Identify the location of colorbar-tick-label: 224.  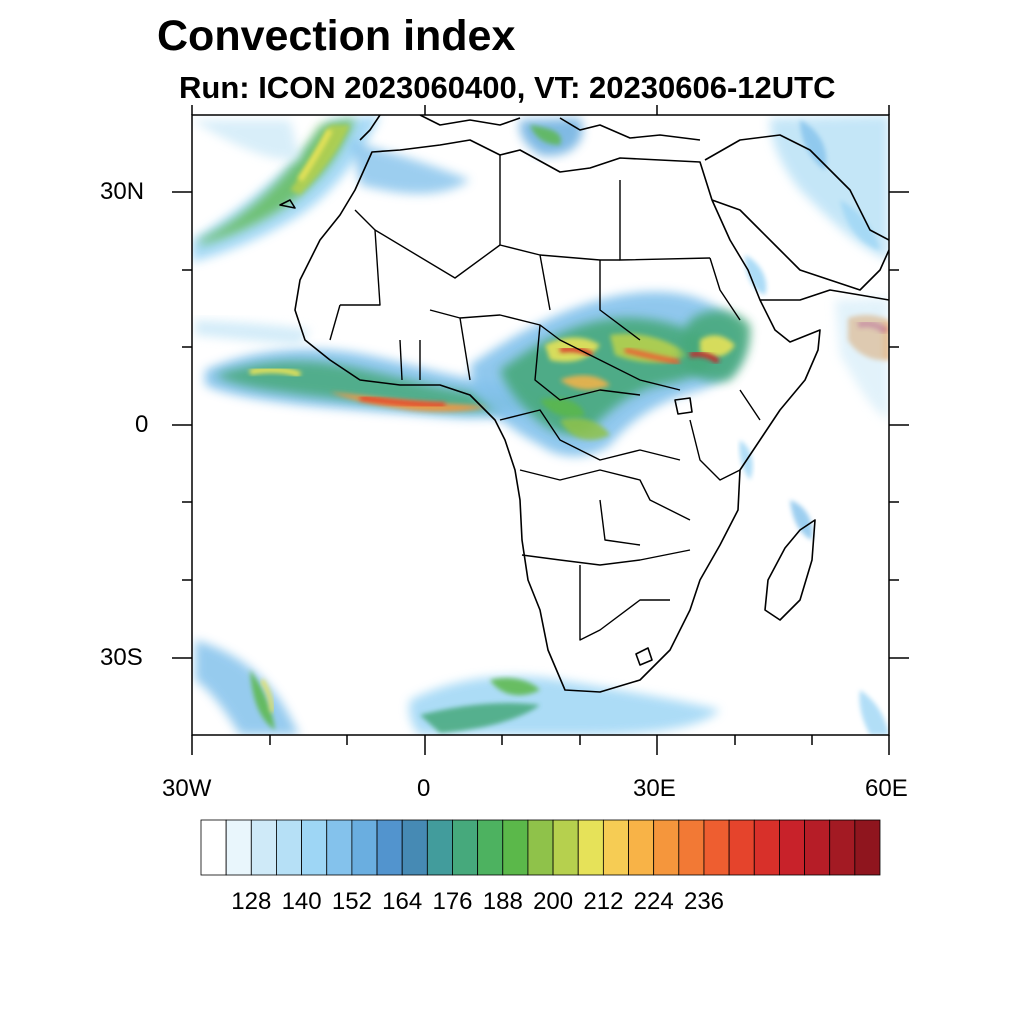
(653, 901).